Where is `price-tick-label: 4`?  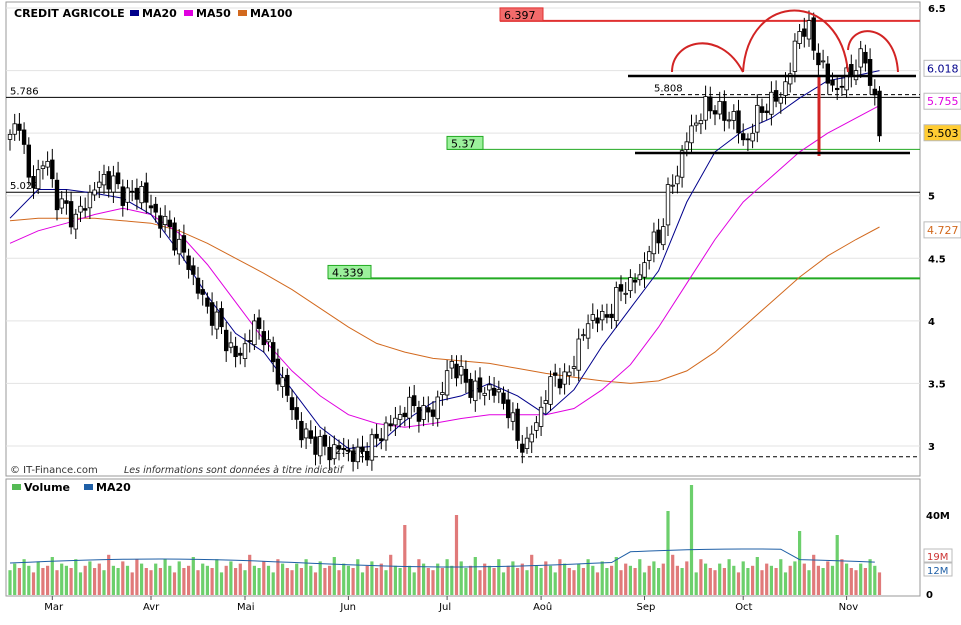
price-tick-label: 4 is located at coordinates (931, 322).